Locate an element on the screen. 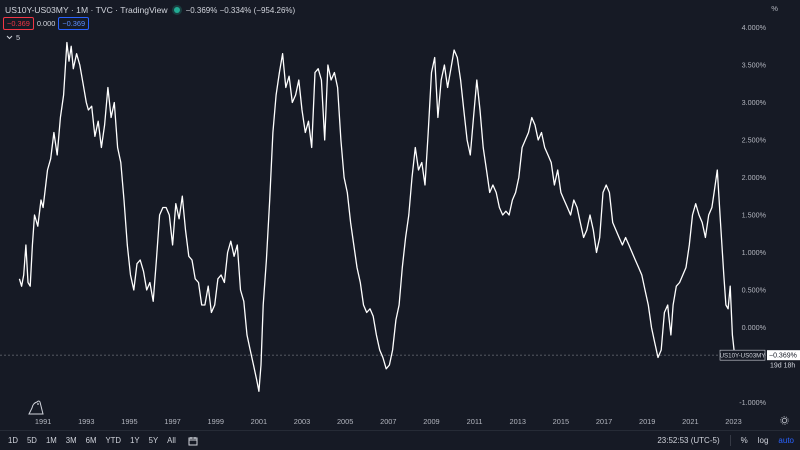  calendar-goto-icon is located at coordinates (193, 441).